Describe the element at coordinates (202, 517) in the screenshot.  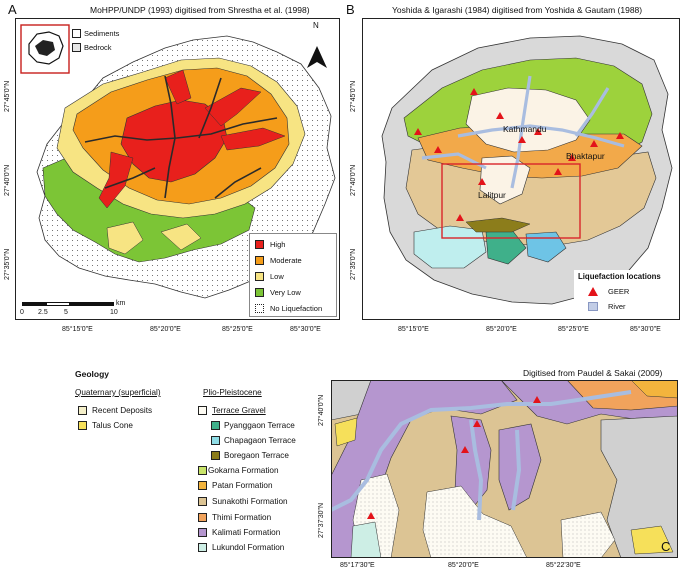
I see `thimi-swatch` at that location.